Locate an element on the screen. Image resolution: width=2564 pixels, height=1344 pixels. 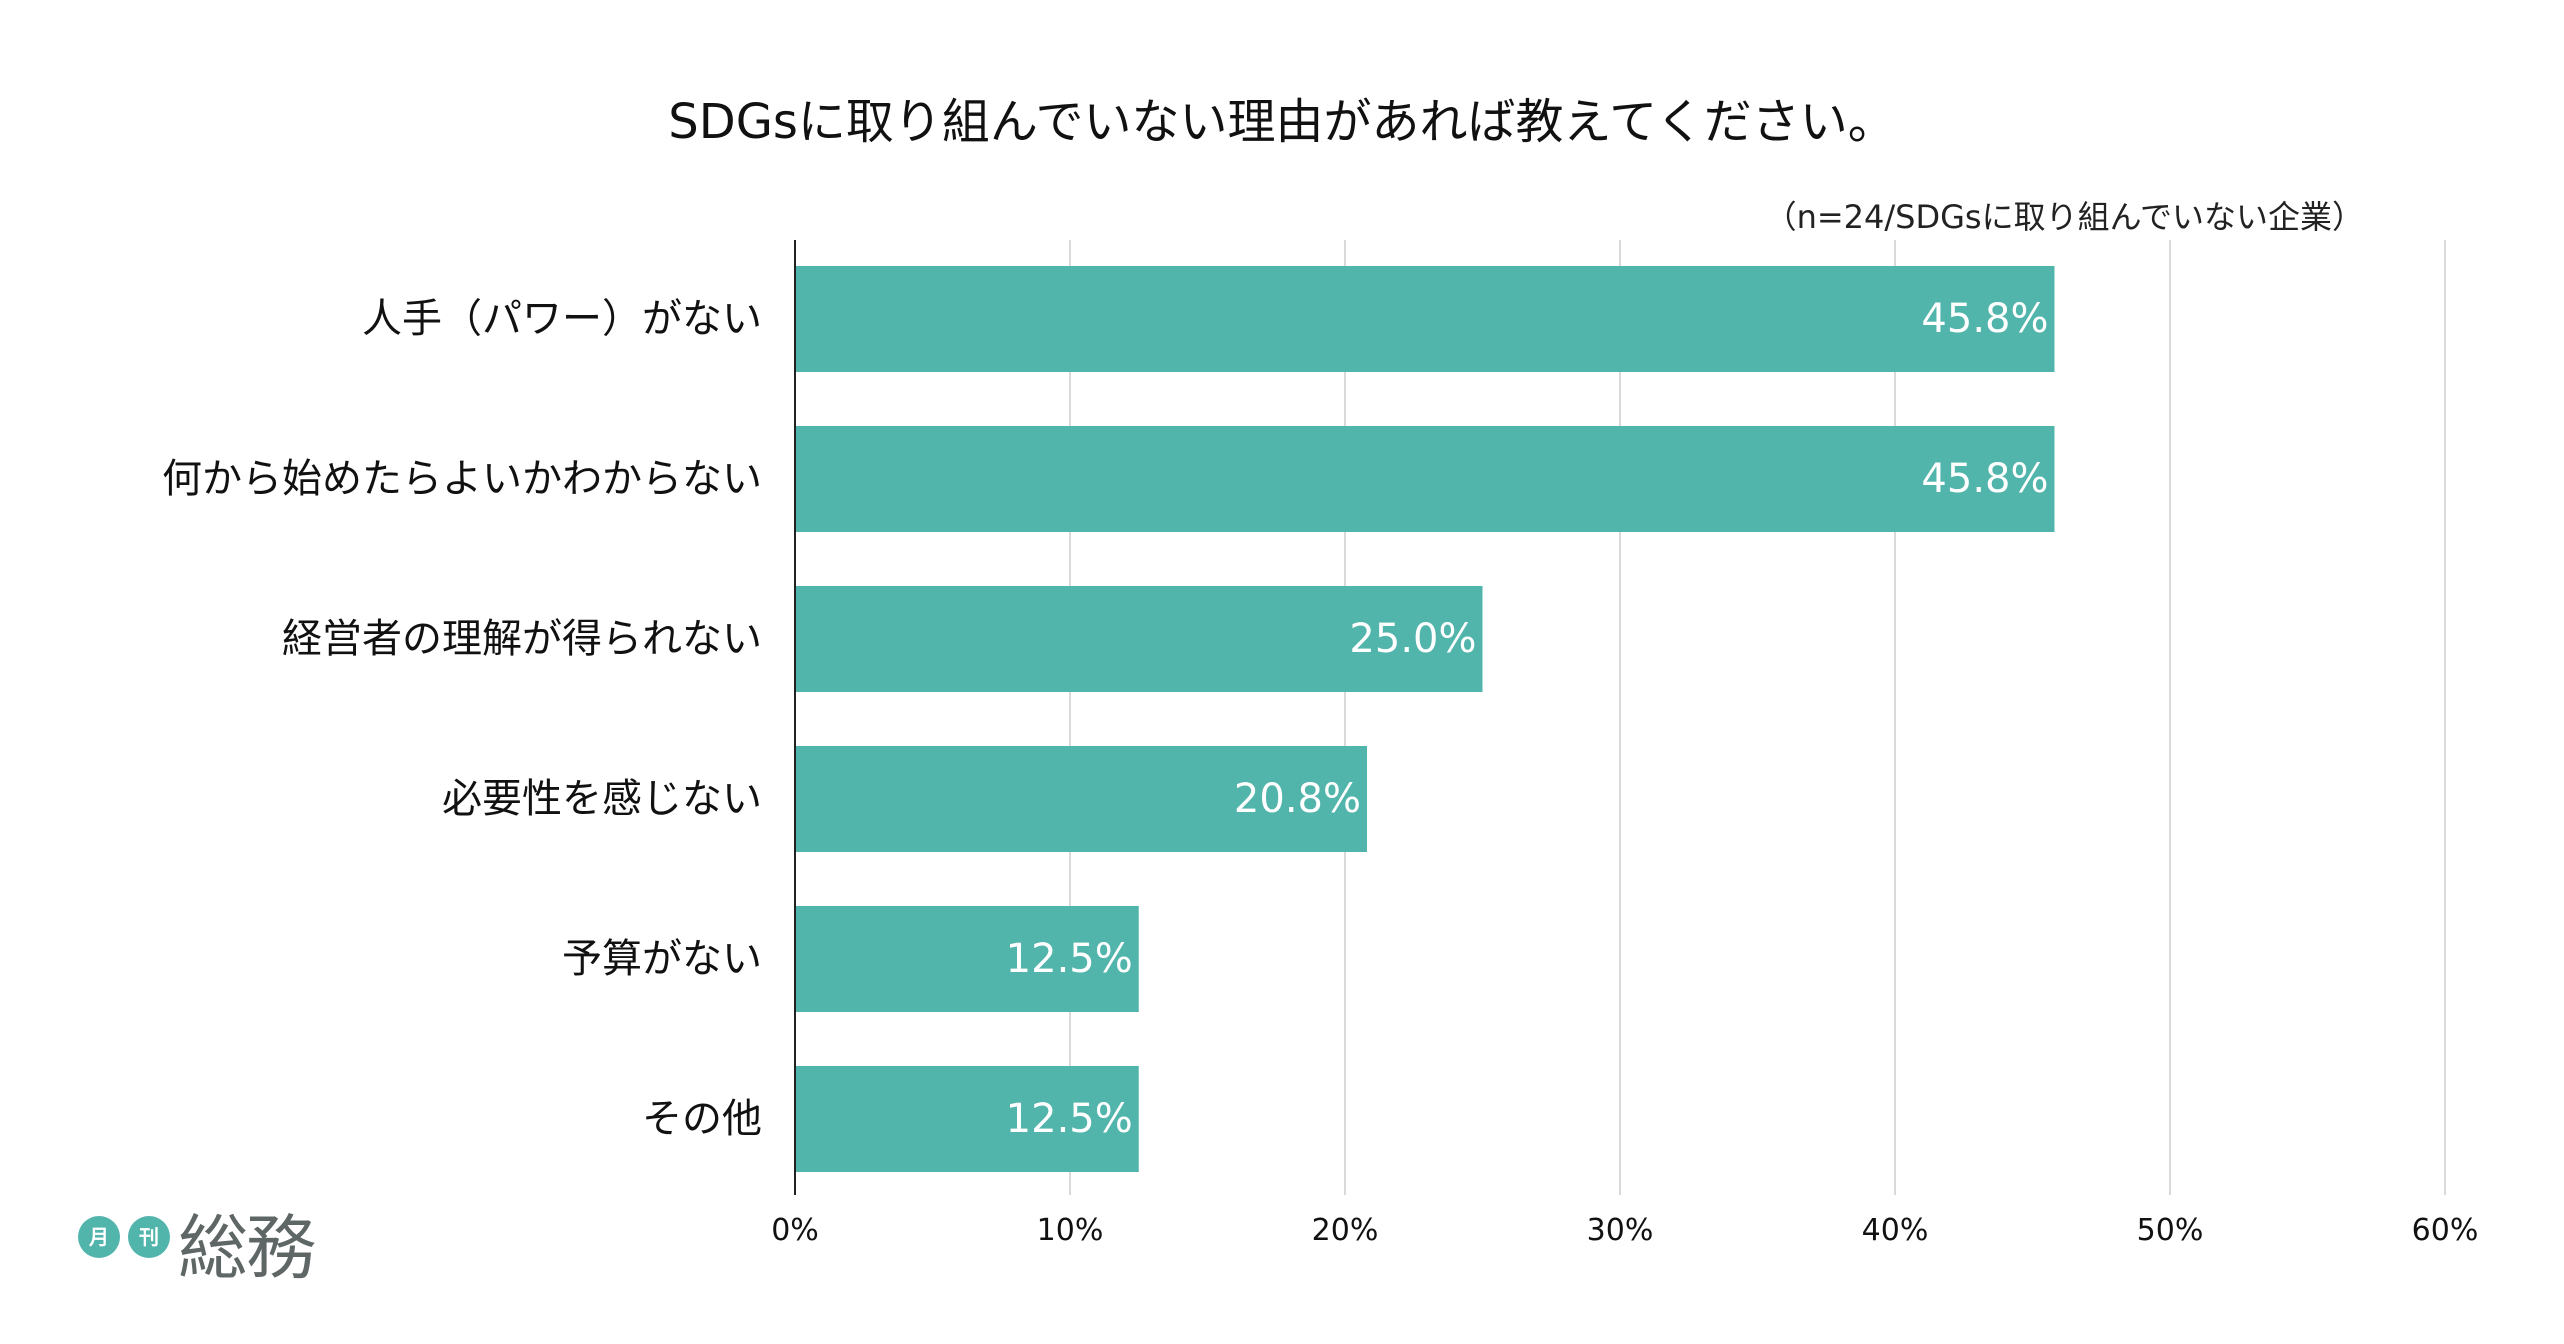
logo-badge-2: 刊 is located at coordinates (149, 1237).